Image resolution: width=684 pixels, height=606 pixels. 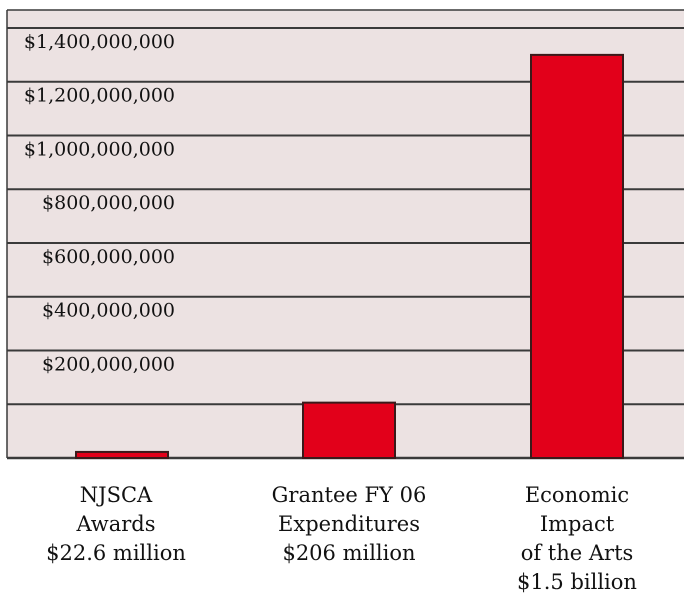 I want to click on category-label: $22.6 million, so click(x=116, y=553).